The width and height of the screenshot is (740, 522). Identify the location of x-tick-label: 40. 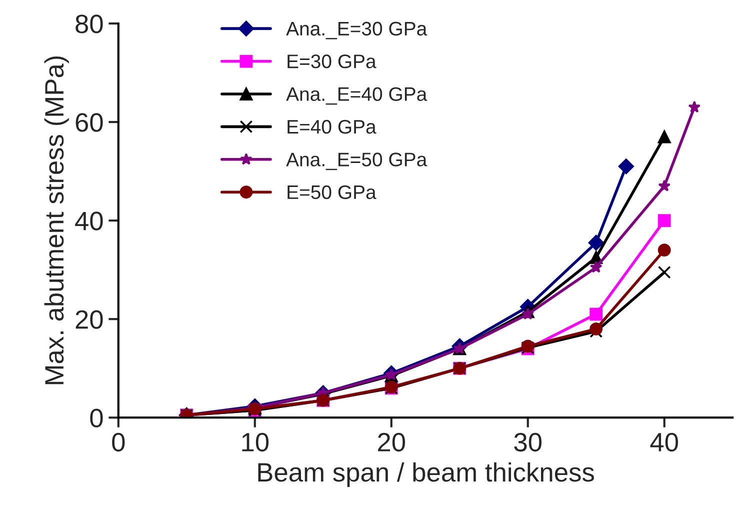
(664, 442).